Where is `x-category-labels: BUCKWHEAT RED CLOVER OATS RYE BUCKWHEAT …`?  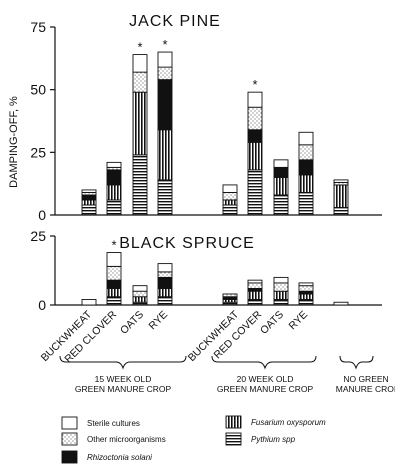
x-category-labels: BUCKWHEAT RED CLOVER OATS RYE BUCKWHEAT … is located at coordinates (174, 336).